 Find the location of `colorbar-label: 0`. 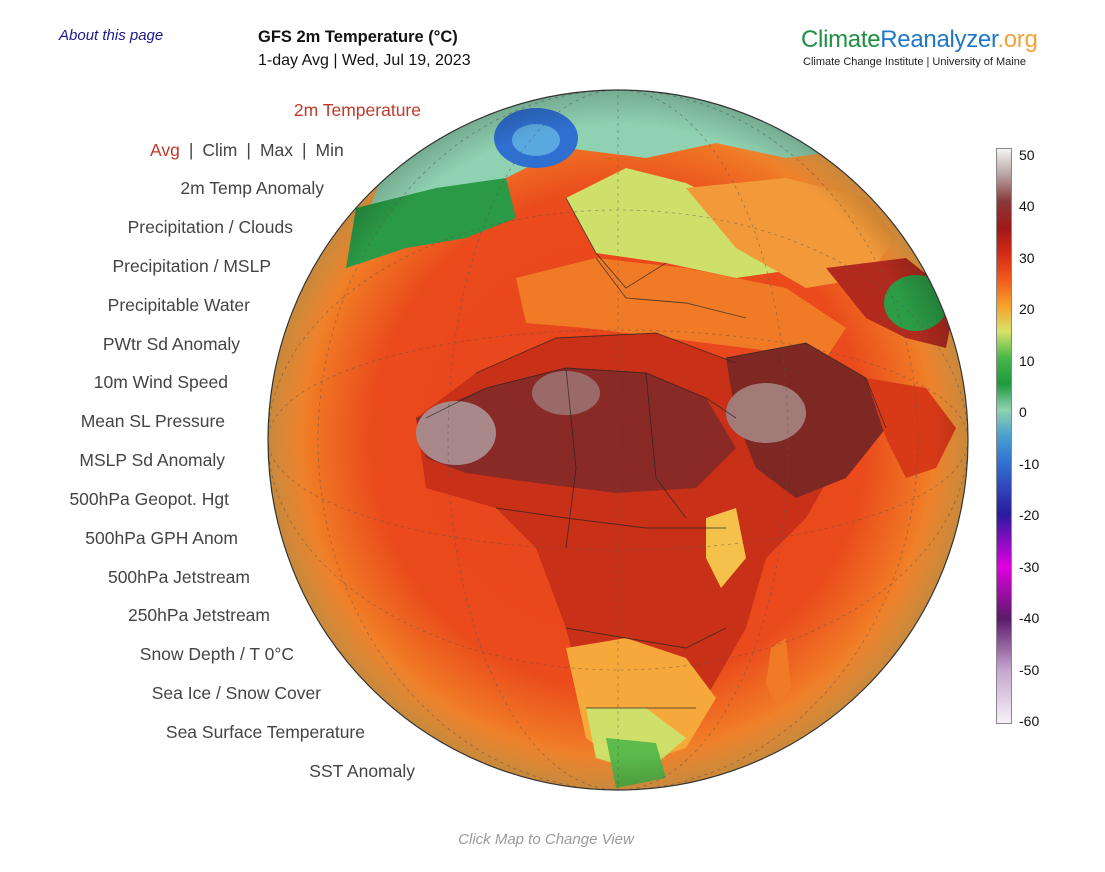

colorbar-label: 0 is located at coordinates (1023, 412).